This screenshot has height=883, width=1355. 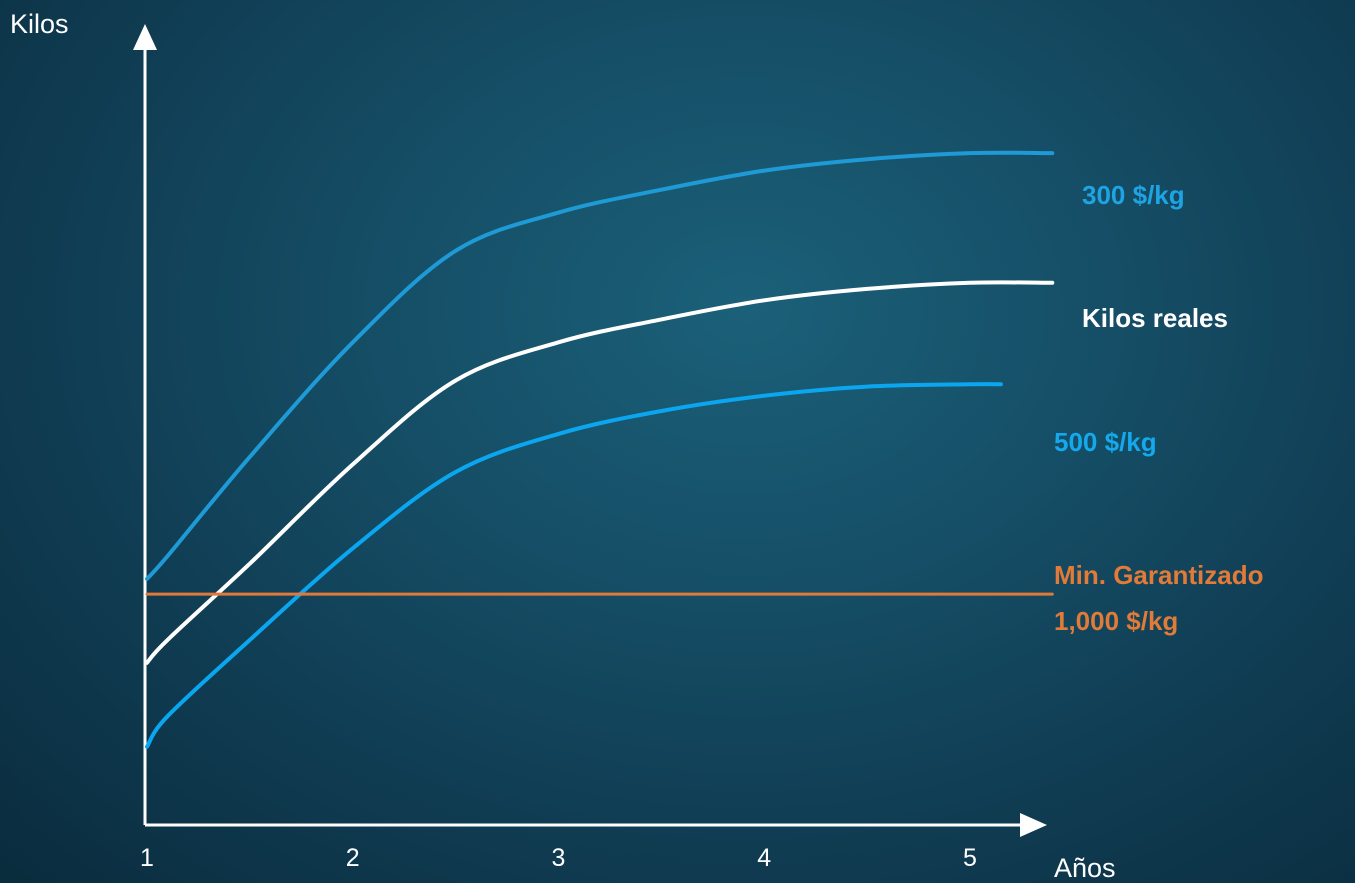 I want to click on x-tick-label: 2, so click(x=353, y=858).